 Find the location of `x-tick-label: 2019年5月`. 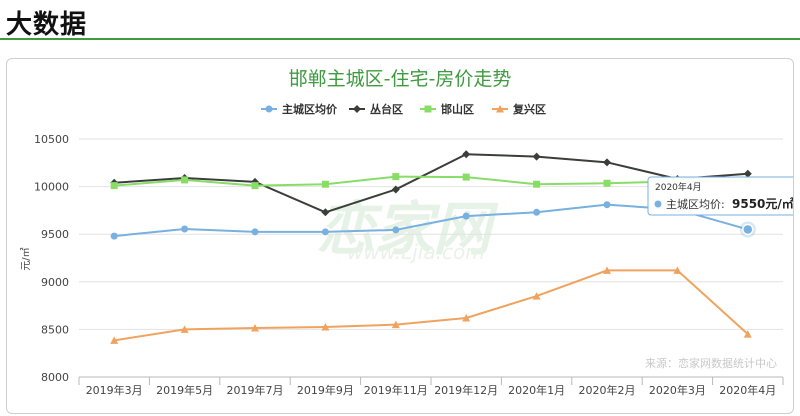

x-tick-label: 2019年5月 is located at coordinates (184, 390).